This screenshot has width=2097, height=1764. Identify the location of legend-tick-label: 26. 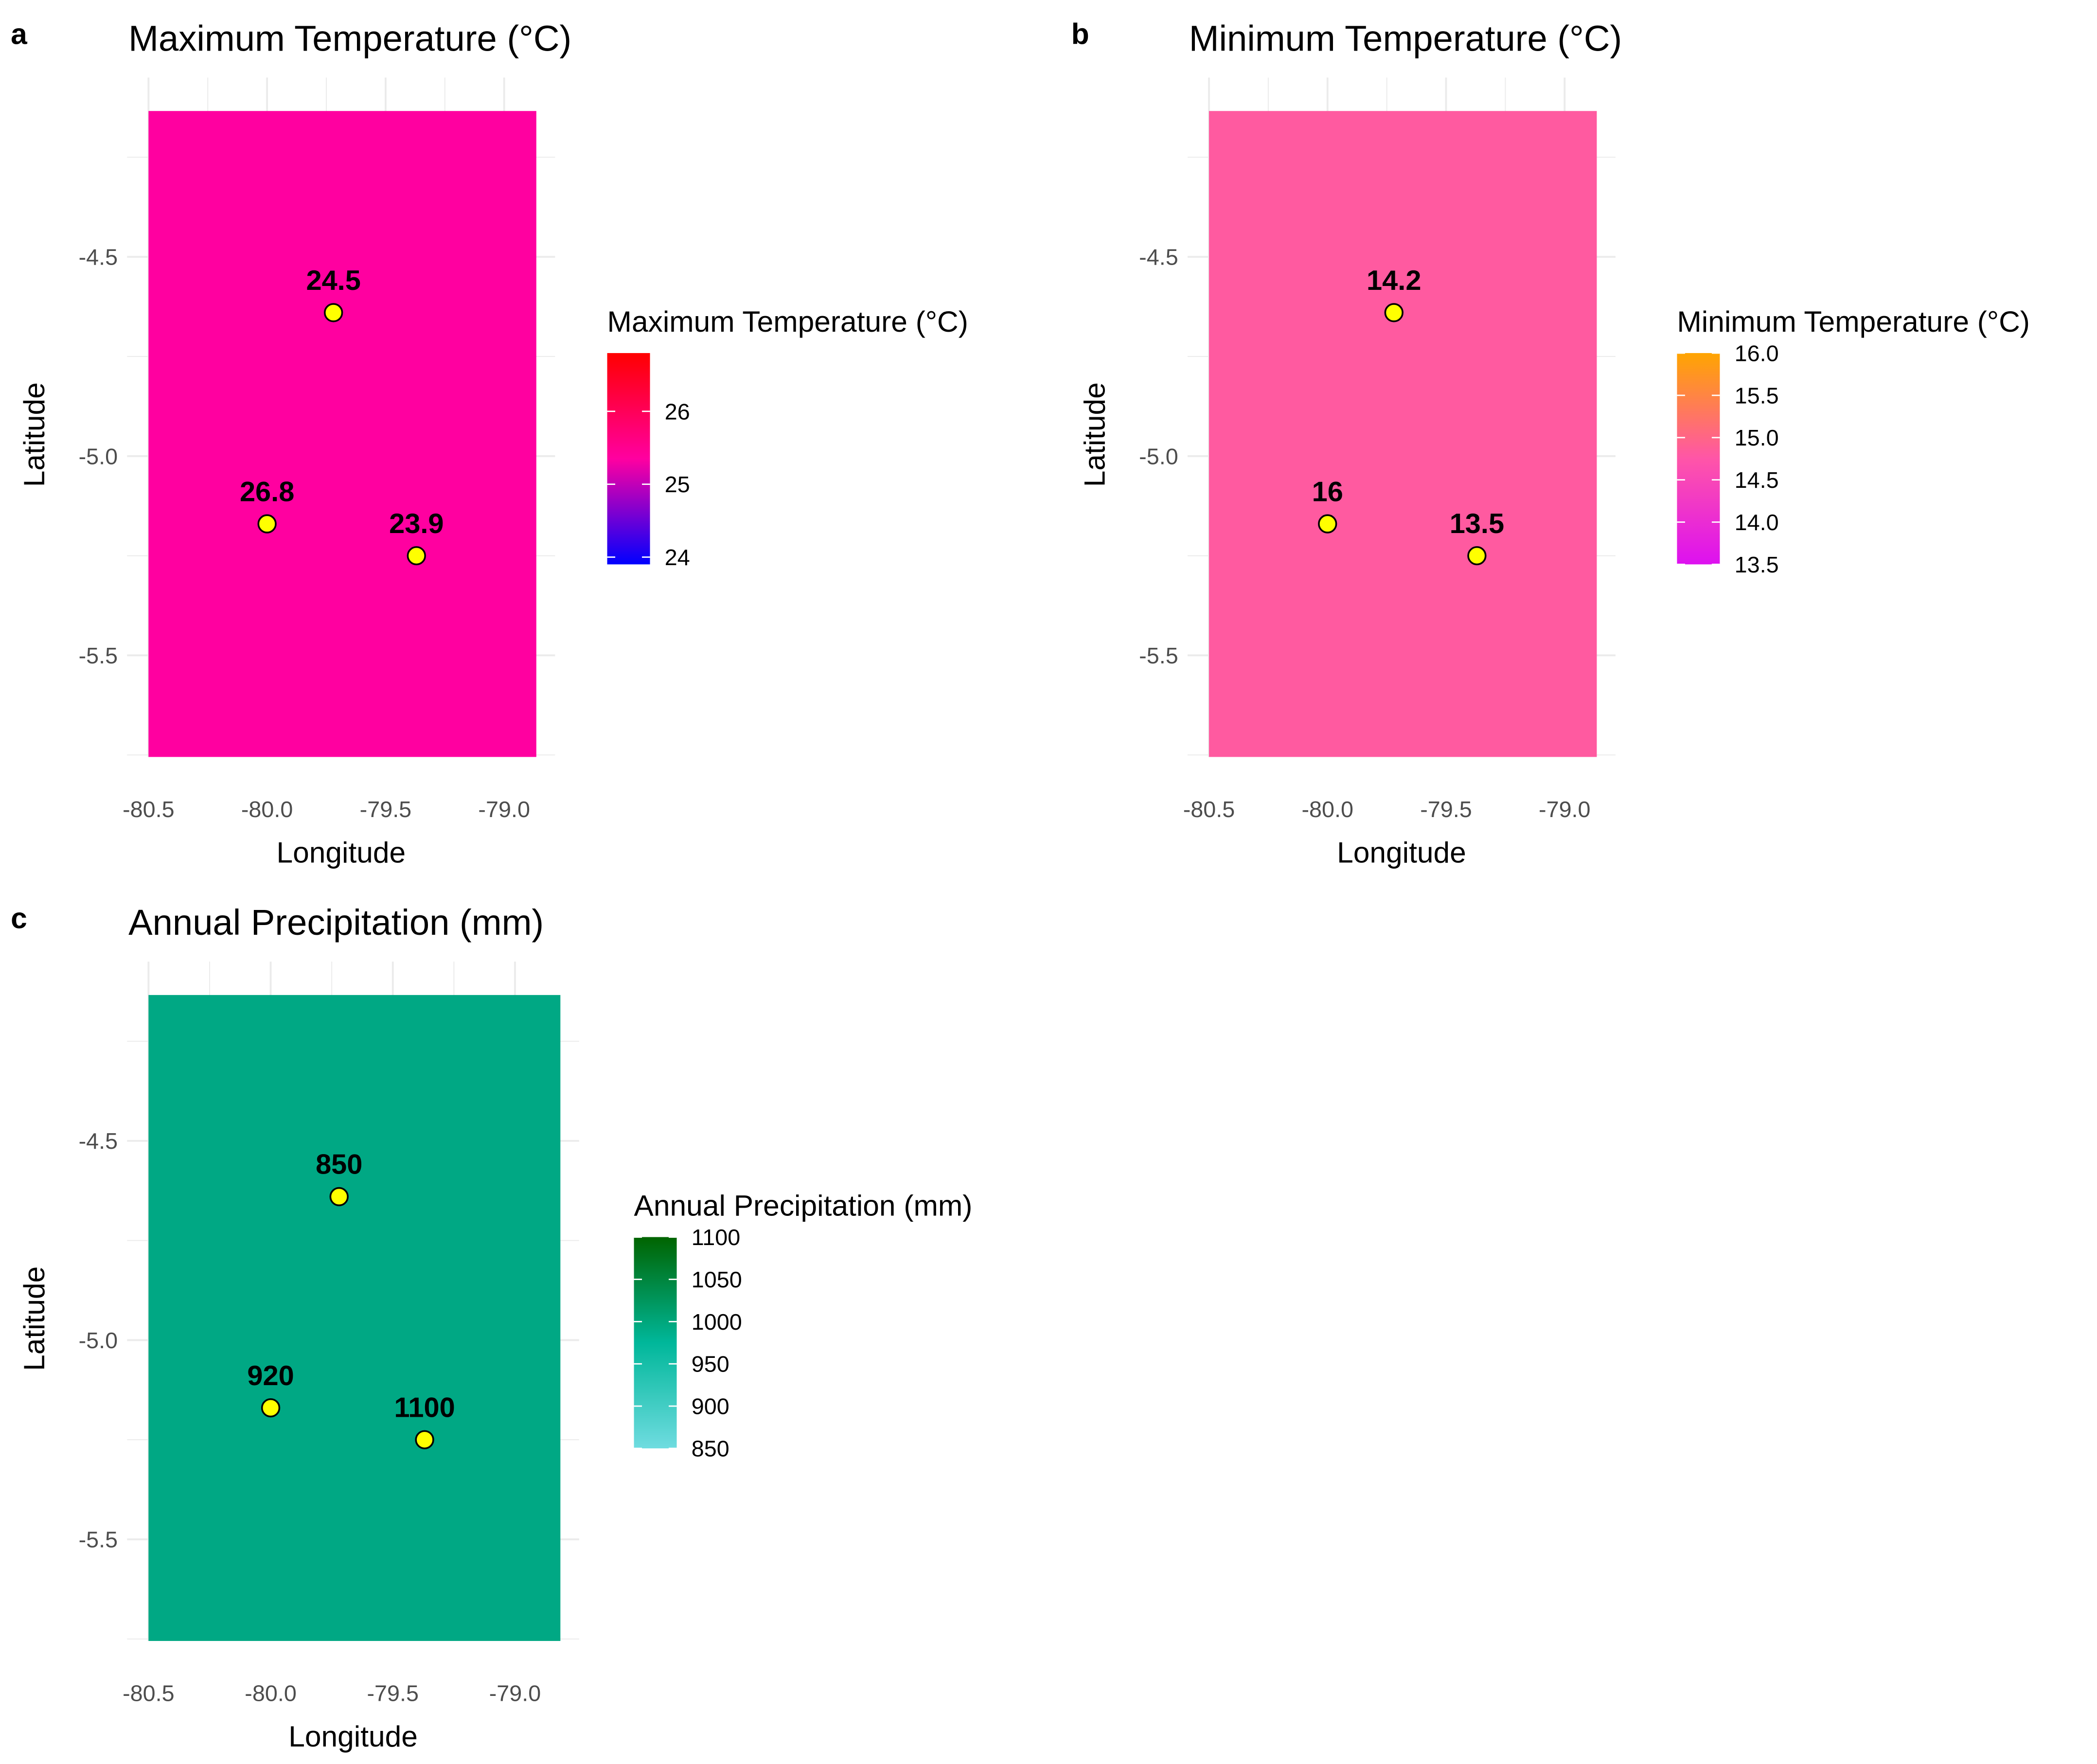
(677, 411).